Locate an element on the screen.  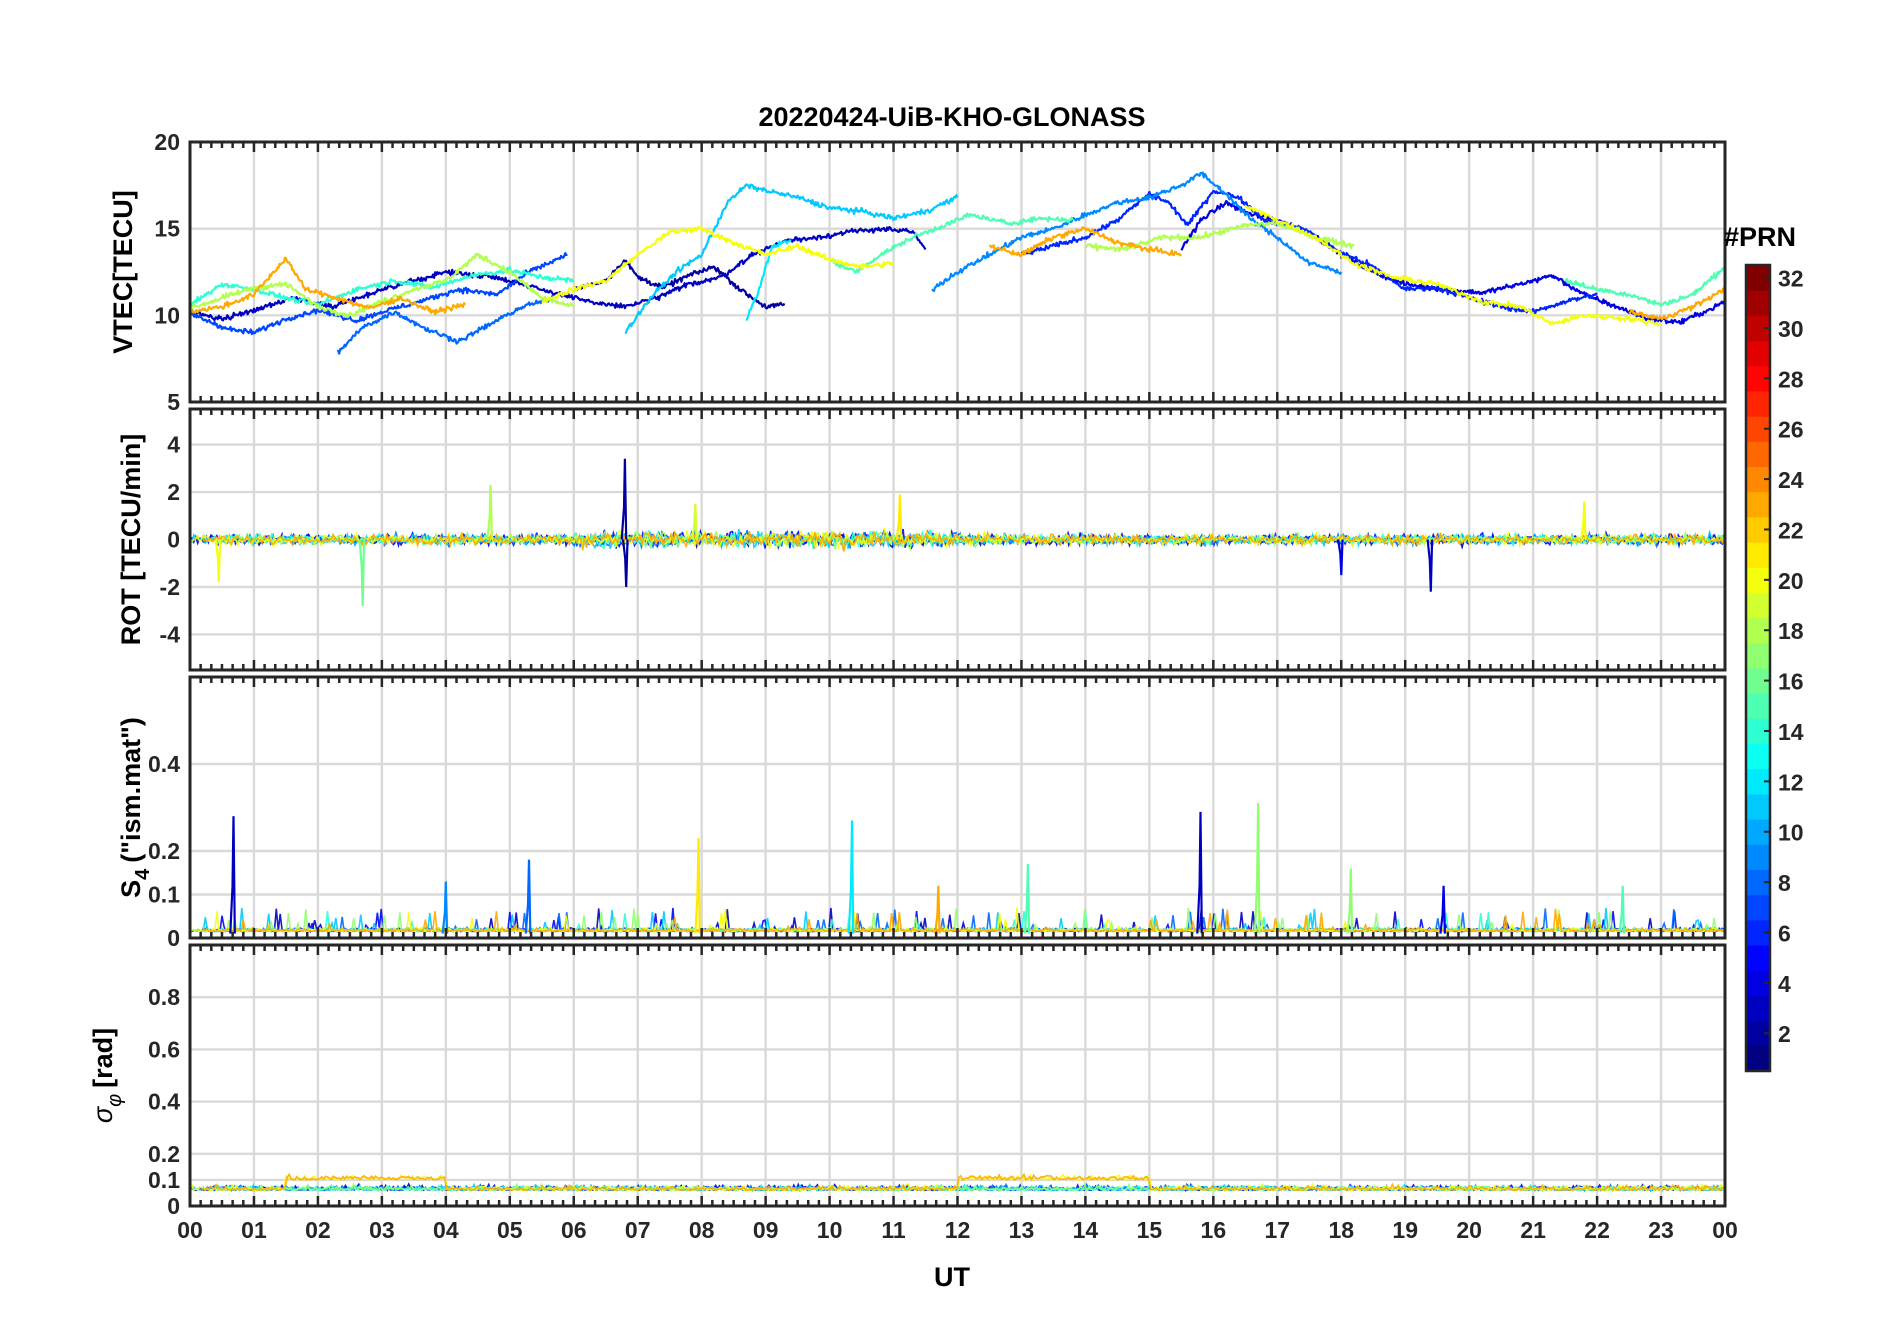
y-axis-label-s4: S4 ("ism.mat") is located at coordinates (135, 807).